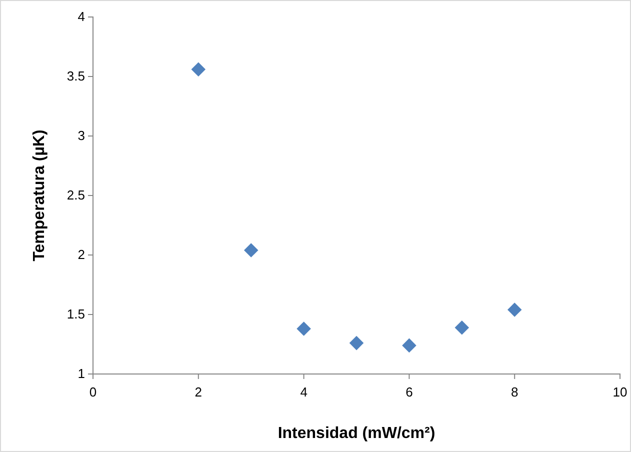  I want to click on y-tick-label: 4, so click(81, 16).